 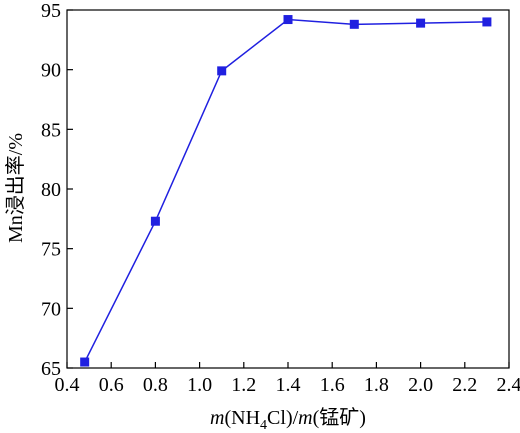 What do you see at coordinates (51, 369) in the screenshot?
I see `y-tick-label: 65` at bounding box center [51, 369].